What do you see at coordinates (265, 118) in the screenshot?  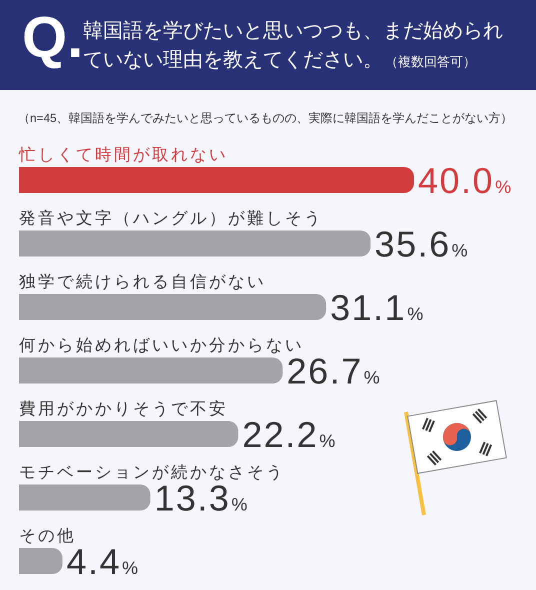 I see `chart-subtitle: （n=45、韓国語を学んでみたいと思っているものの、実際に韓国語を学んだことがない方）` at bounding box center [265, 118].